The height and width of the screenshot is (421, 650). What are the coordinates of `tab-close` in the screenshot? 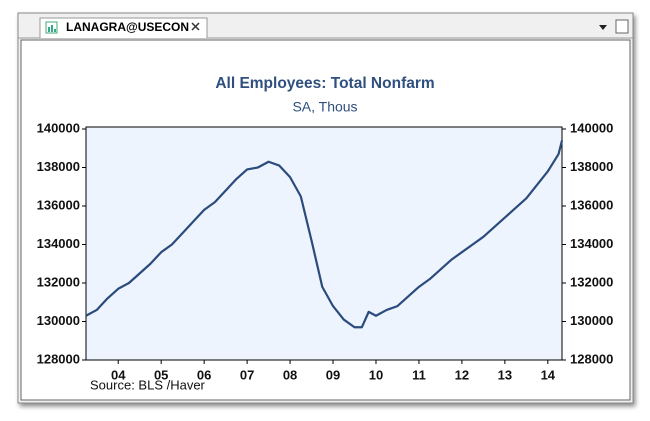 It's located at (195, 26).